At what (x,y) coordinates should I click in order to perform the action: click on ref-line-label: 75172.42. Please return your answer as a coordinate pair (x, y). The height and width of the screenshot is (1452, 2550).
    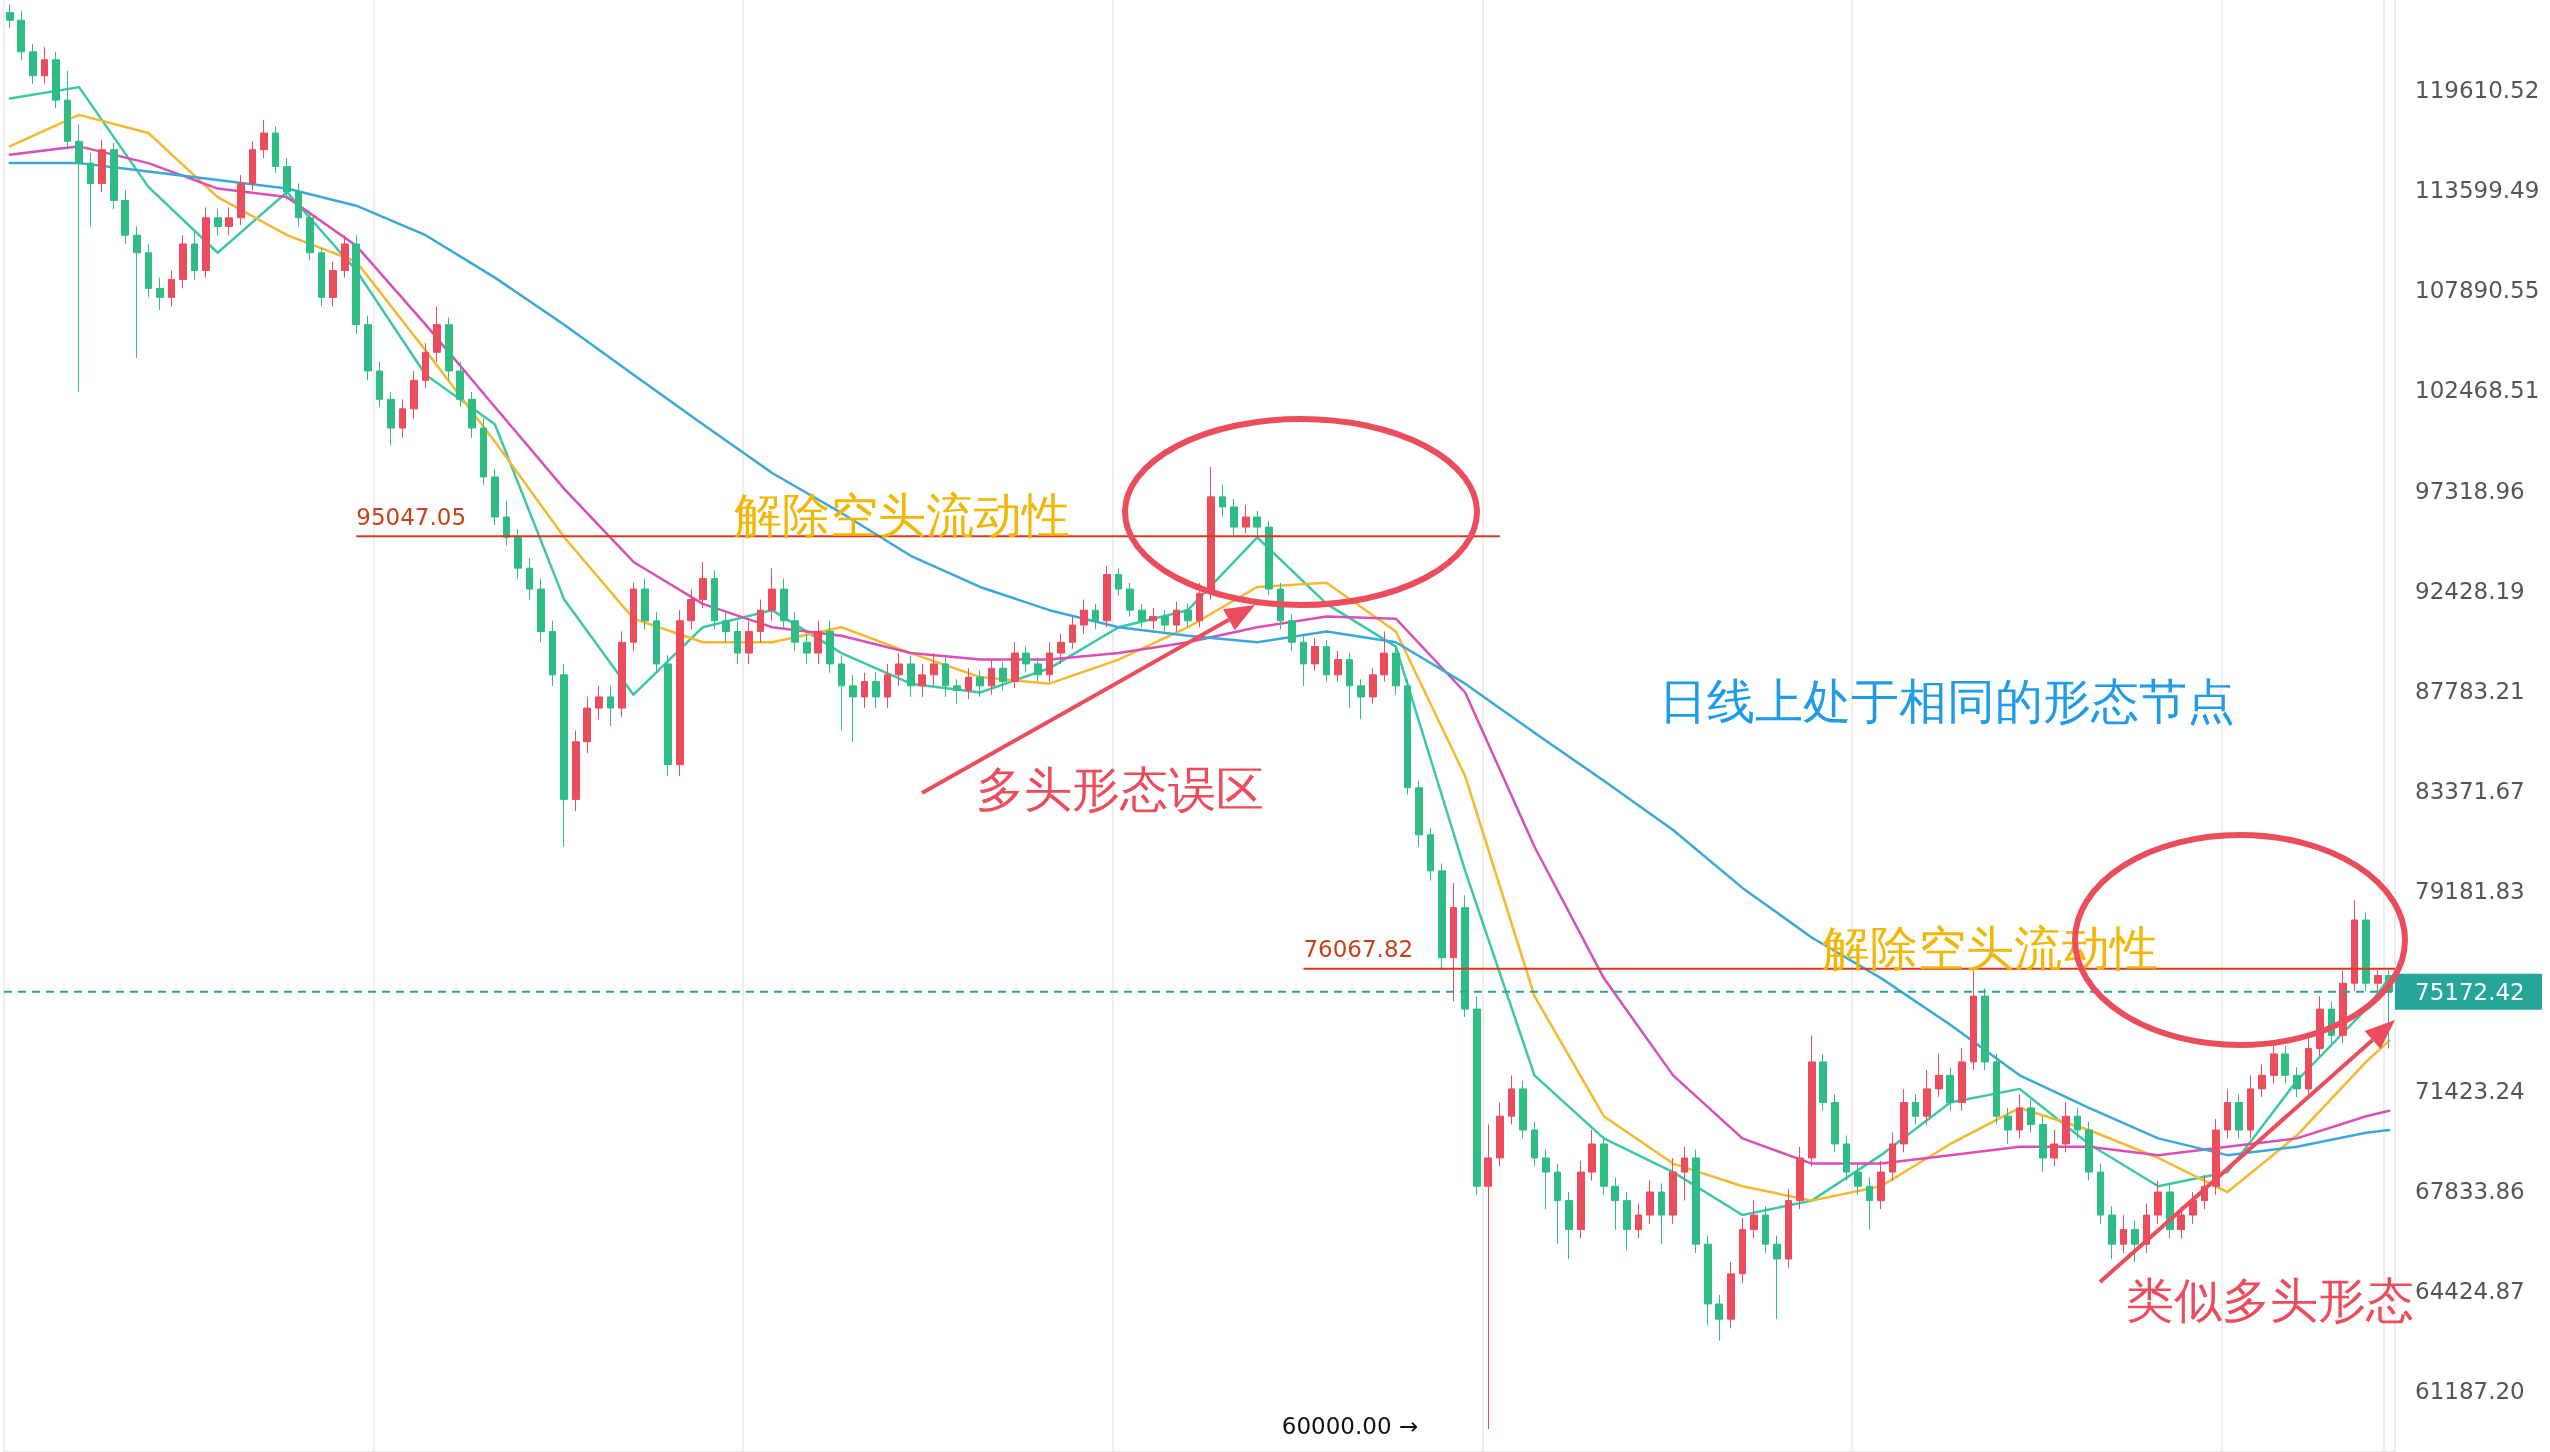
    Looking at the image, I should click on (2470, 991).